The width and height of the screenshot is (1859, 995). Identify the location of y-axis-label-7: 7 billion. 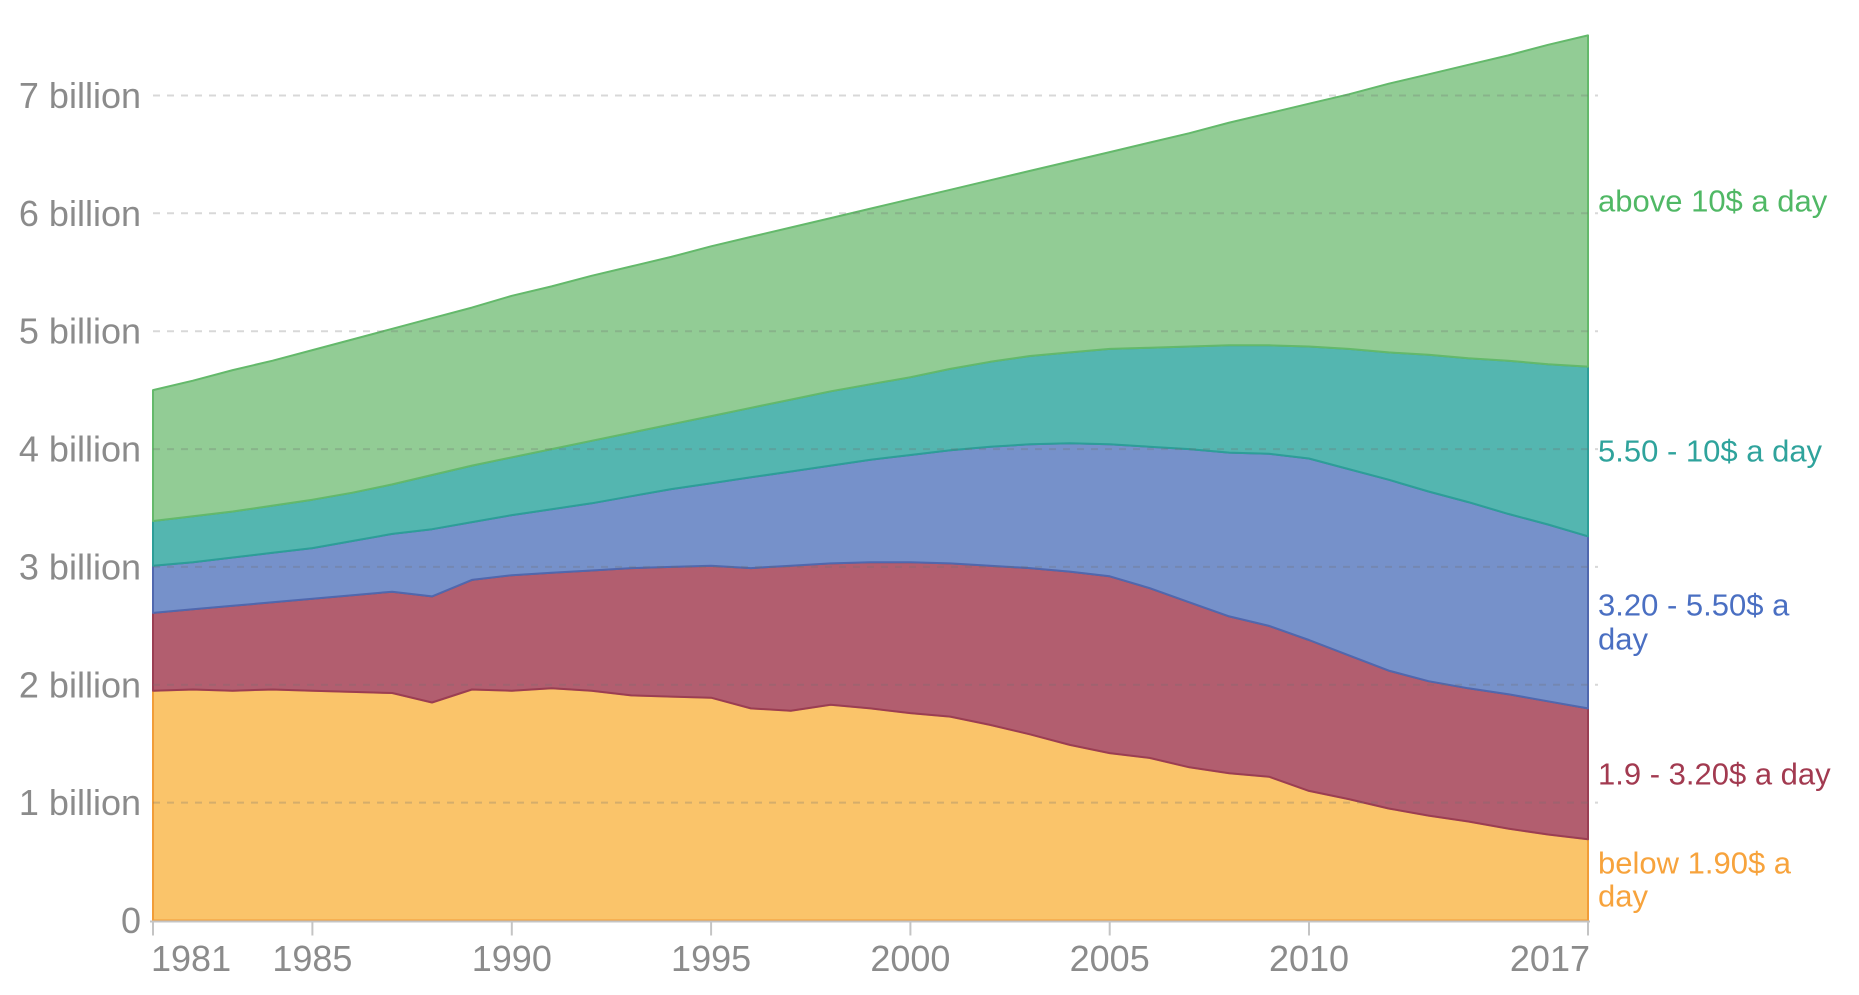
(80, 95).